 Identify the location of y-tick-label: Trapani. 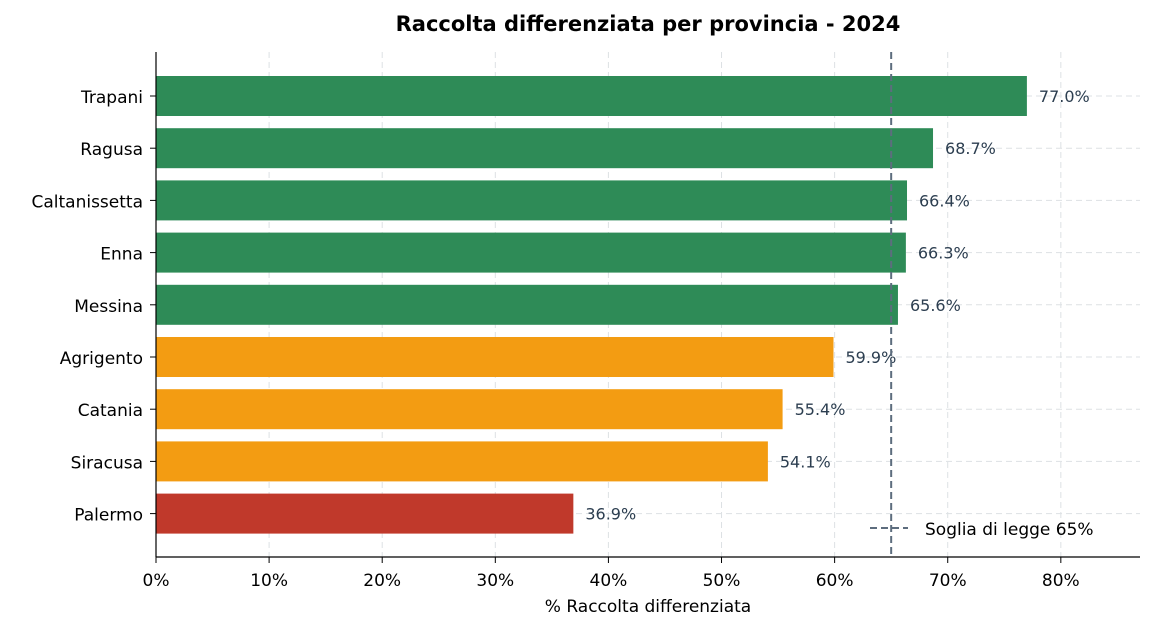
(111, 98).